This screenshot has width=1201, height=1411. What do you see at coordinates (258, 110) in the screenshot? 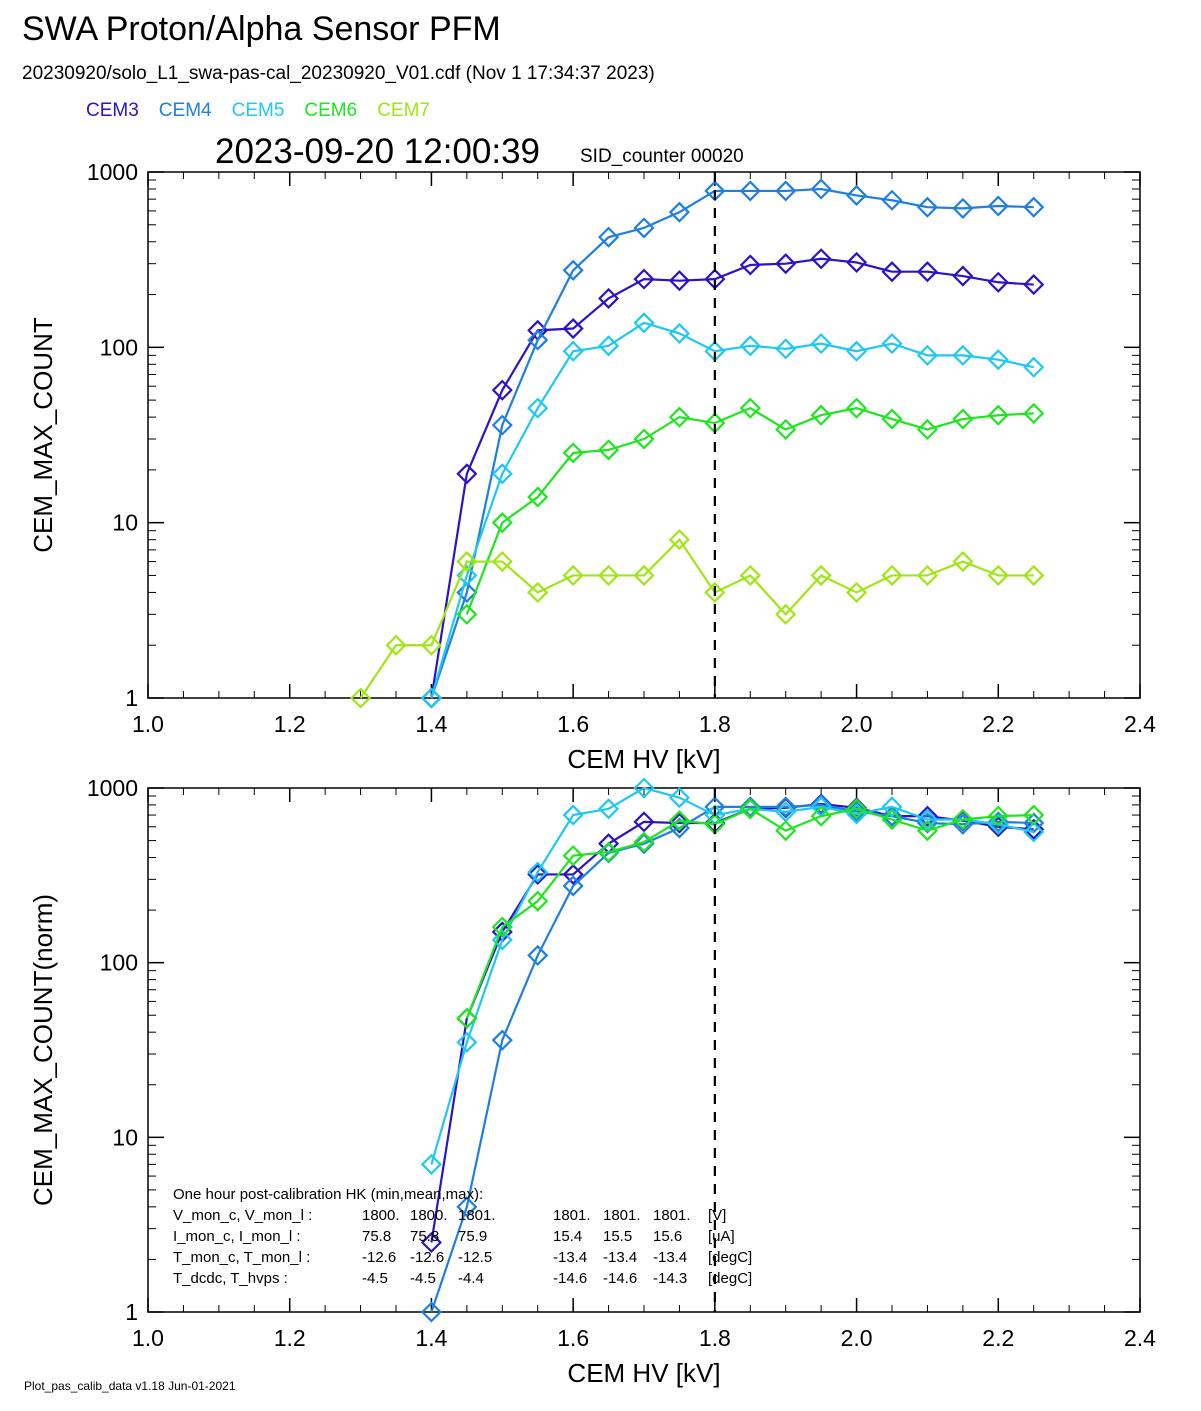
I see `legend-item-cem5: CEM5` at bounding box center [258, 110].